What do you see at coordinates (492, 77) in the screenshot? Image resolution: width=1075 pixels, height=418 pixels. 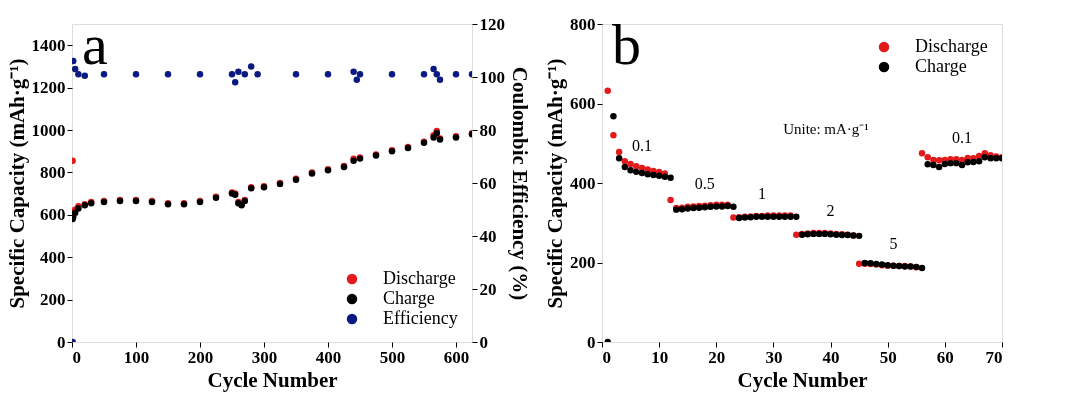 I see `y2-tick-label: 100` at bounding box center [492, 77].